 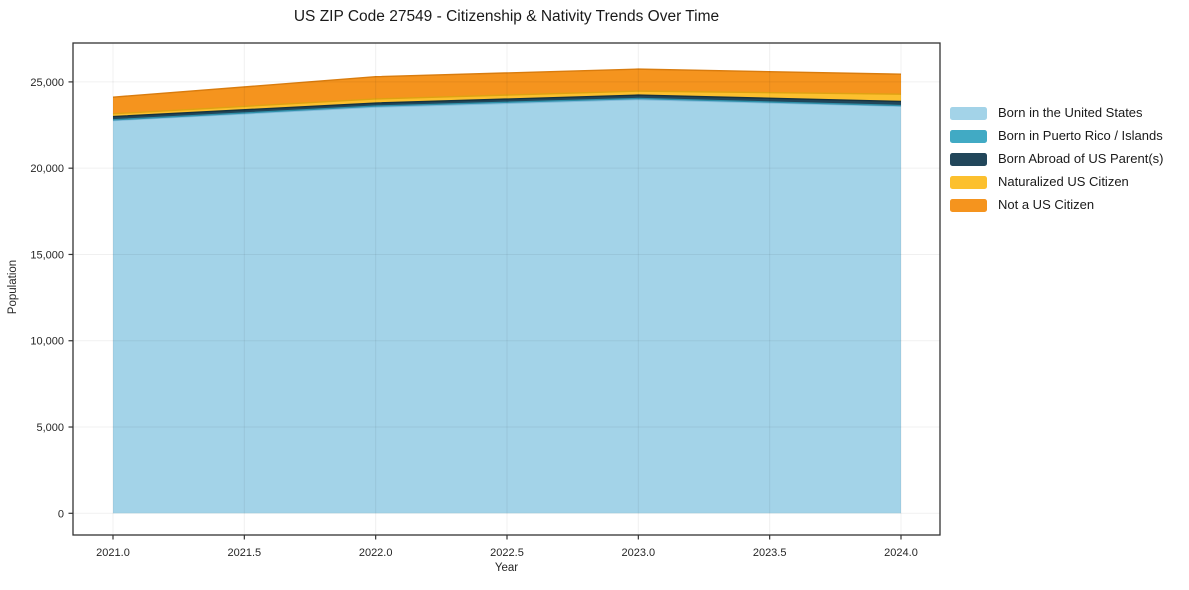 I want to click on y-axis-label: Population, so click(x=13, y=287).